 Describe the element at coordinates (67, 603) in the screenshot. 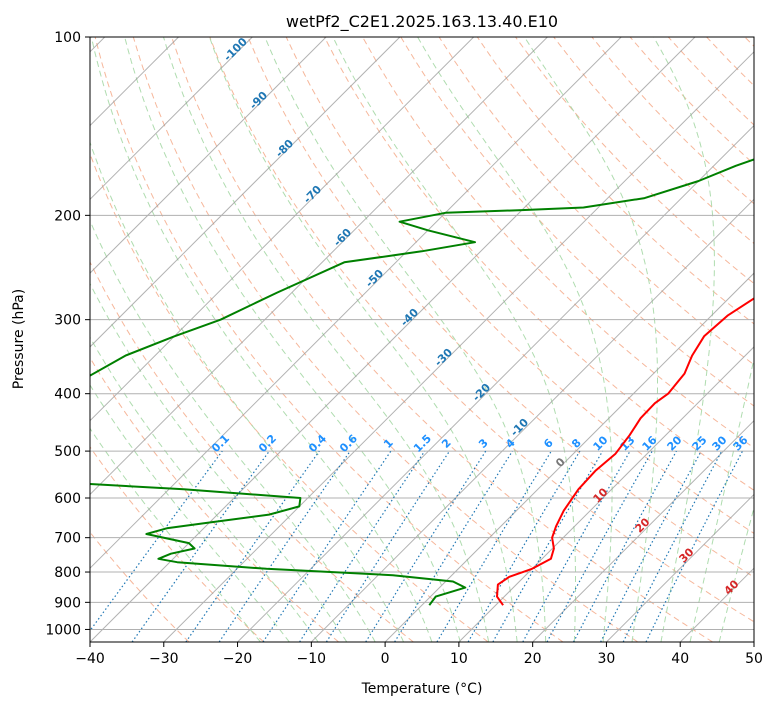

I see `y-tick-label: 900` at that location.